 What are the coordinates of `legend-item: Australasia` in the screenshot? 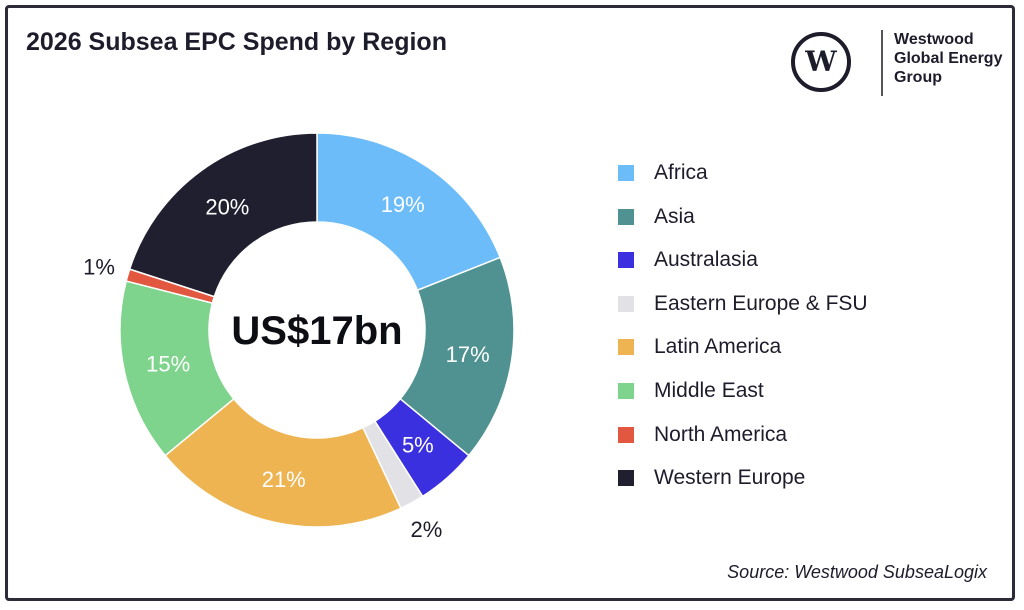 It's located at (743, 267).